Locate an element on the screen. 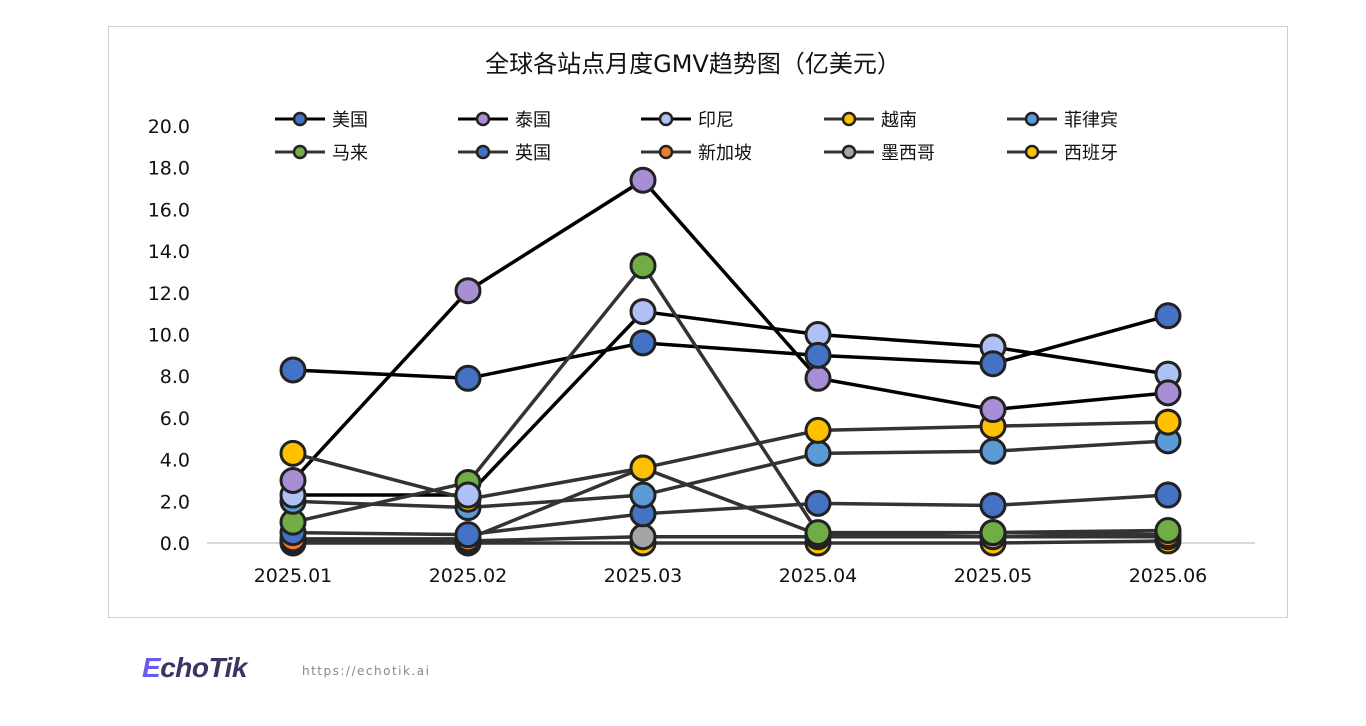 This screenshot has width=1366, height=726. legend-label: 越南 is located at coordinates (899, 120).